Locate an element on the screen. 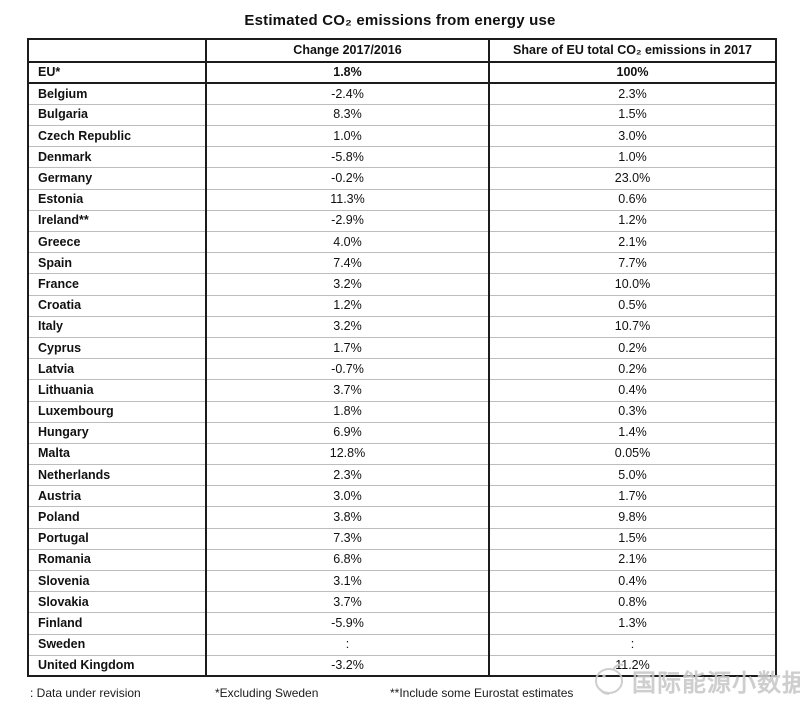 The width and height of the screenshot is (800, 714). table-row: Luxembourg 1.8% 0.3% is located at coordinates (402, 411).